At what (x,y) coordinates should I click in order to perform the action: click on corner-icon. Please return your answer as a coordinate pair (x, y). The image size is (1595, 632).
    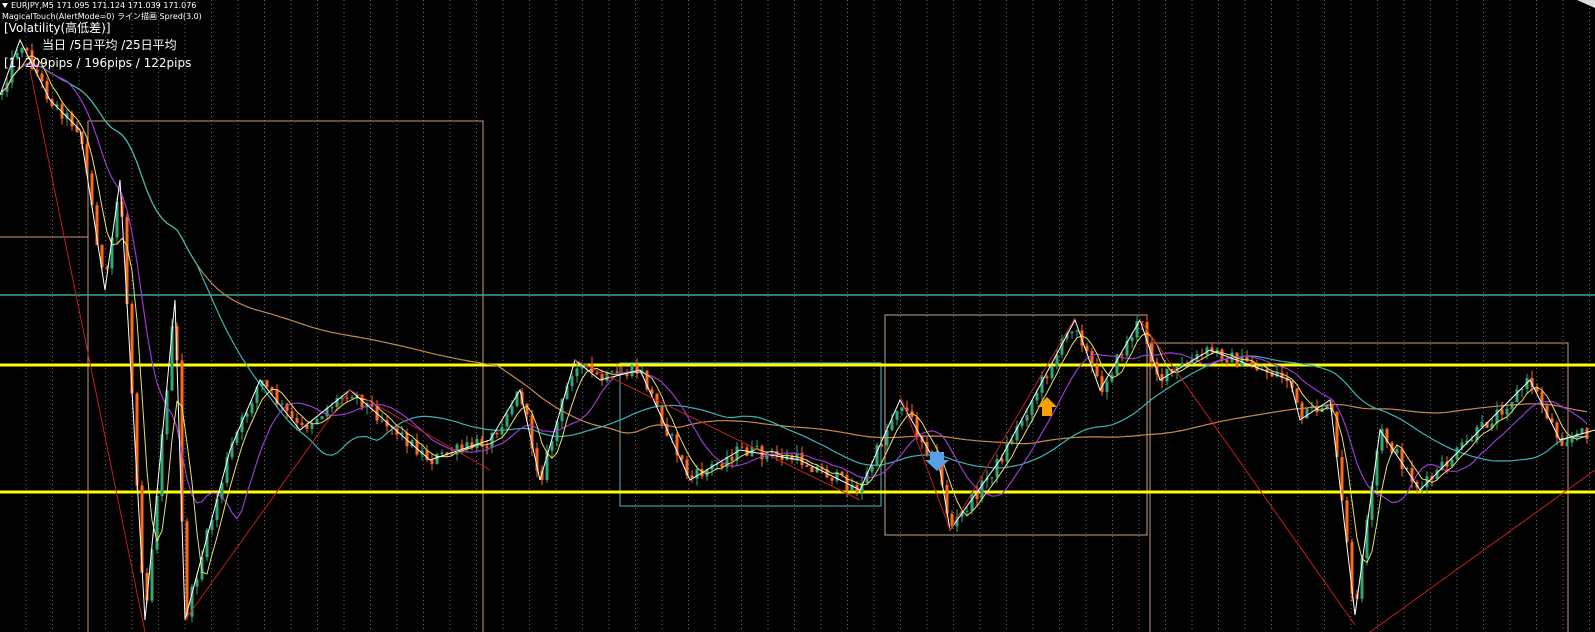
    Looking at the image, I should click on (1586, 4).